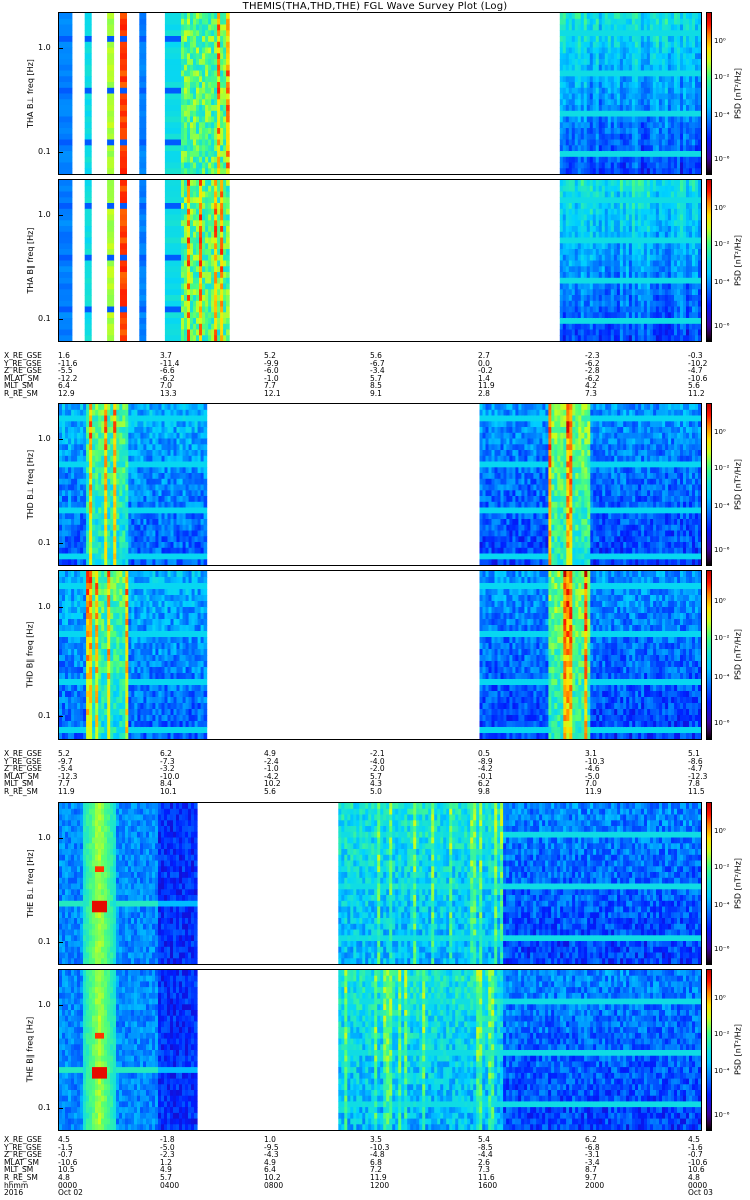  Describe the element at coordinates (30, 883) in the screenshot. I see `y-axis-label: THE B⊥ freq [Hz]` at that location.